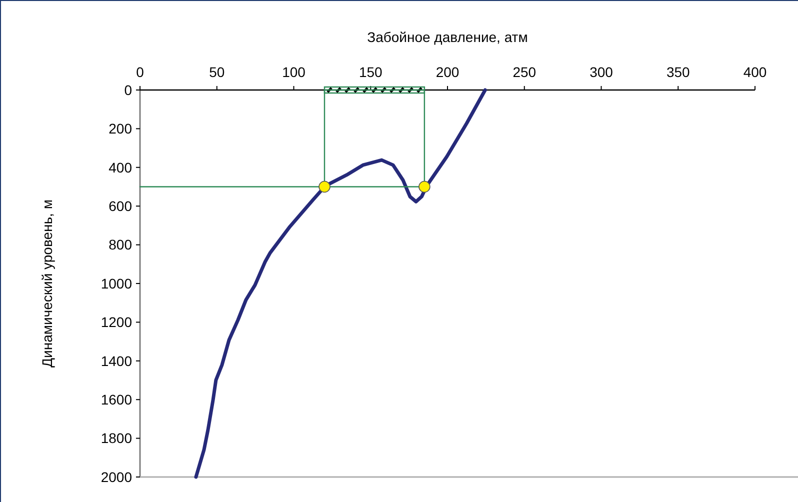 Image resolution: width=798 pixels, height=502 pixels. What do you see at coordinates (447, 37) in the screenshot?
I see `x-axis-title: Забойное давление, атм` at bounding box center [447, 37].